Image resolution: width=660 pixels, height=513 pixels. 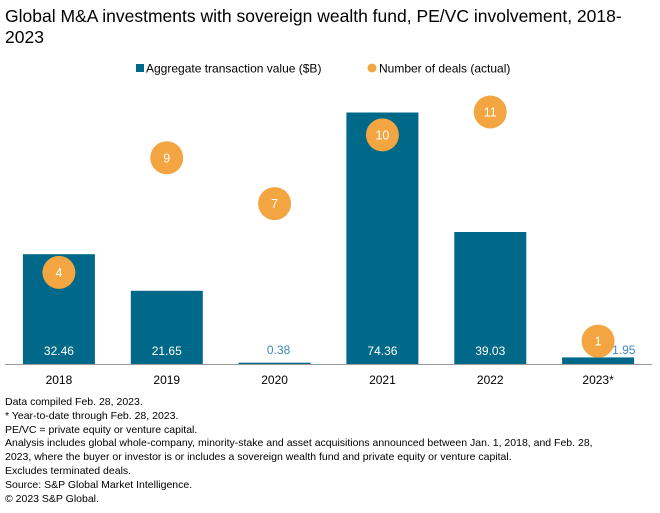 What do you see at coordinates (330, 380) in the screenshot?
I see `x-tick-labels: 2018 2019 2020 2021 2022 2023*` at bounding box center [330, 380].